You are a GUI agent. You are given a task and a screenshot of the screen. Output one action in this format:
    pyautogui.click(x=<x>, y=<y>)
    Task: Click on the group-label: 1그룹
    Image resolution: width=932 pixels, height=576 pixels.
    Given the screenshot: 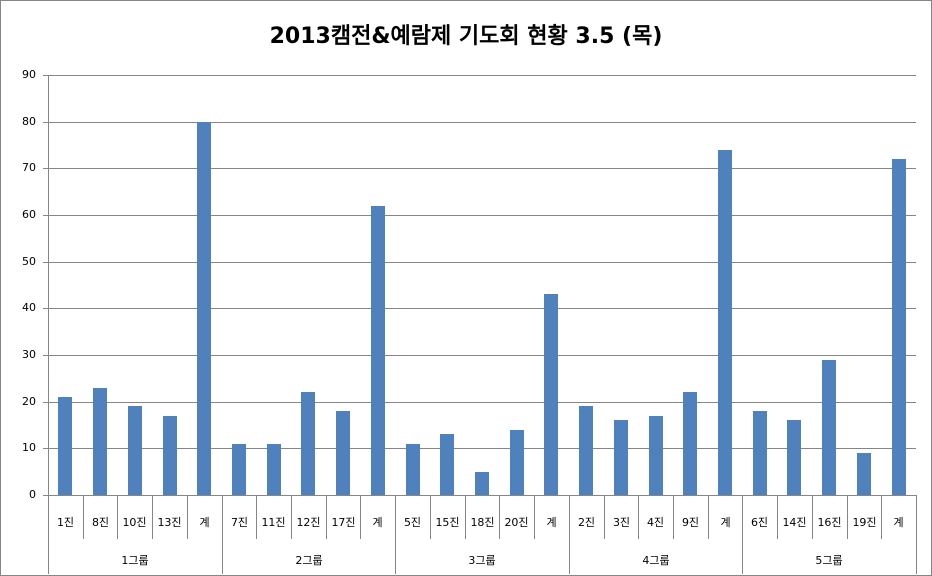 What is the action you would take?
    pyautogui.click(x=135, y=560)
    